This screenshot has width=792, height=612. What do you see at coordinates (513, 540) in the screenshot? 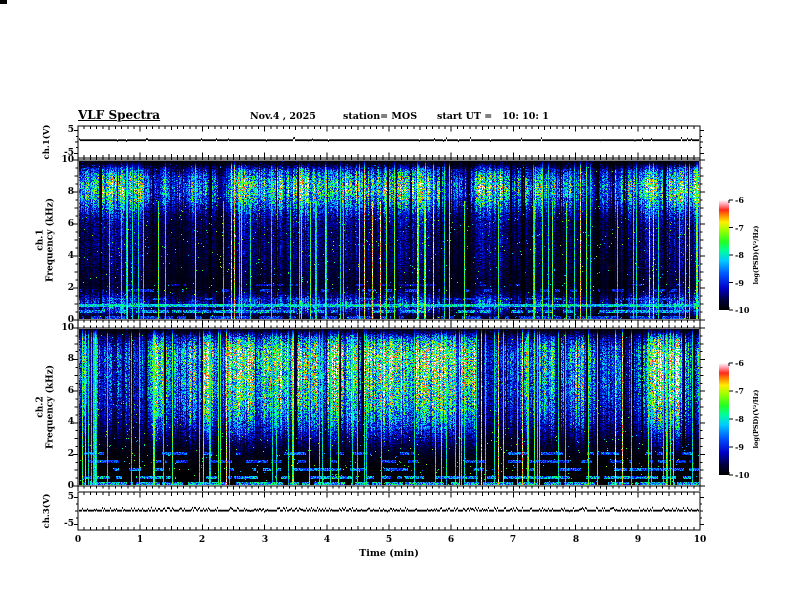
I see `time-xtick-label: 7` at bounding box center [513, 540].